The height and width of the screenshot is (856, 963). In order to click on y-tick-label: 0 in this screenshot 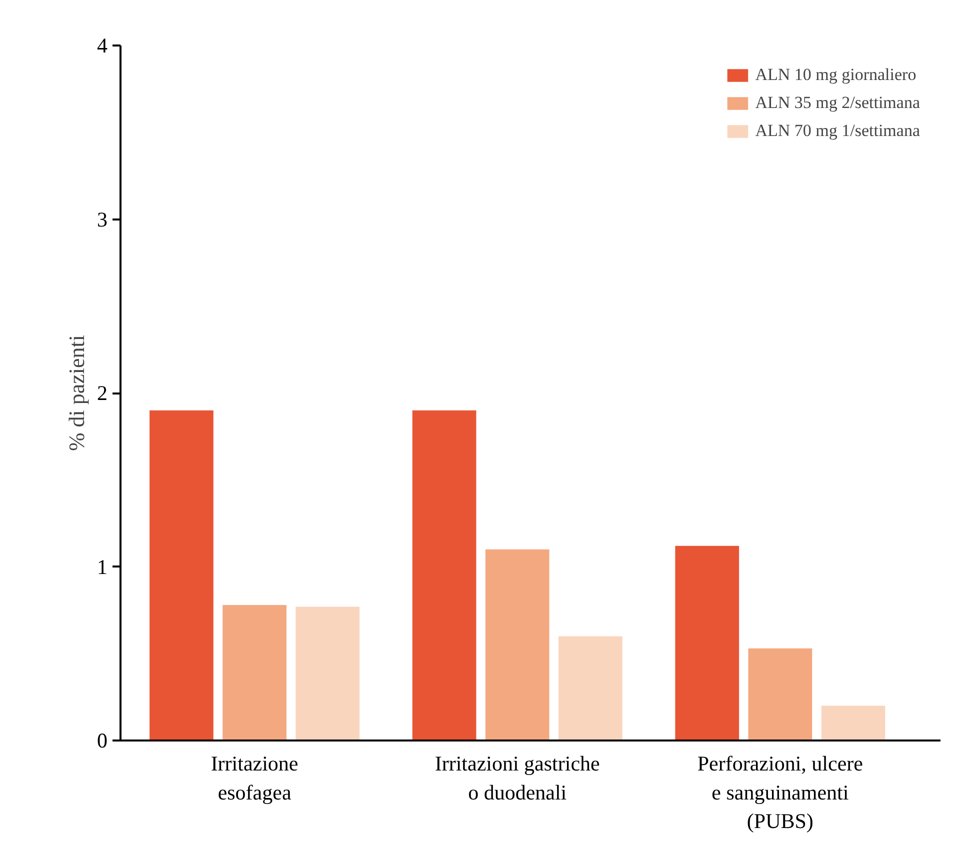, I will do `click(102, 740)`.